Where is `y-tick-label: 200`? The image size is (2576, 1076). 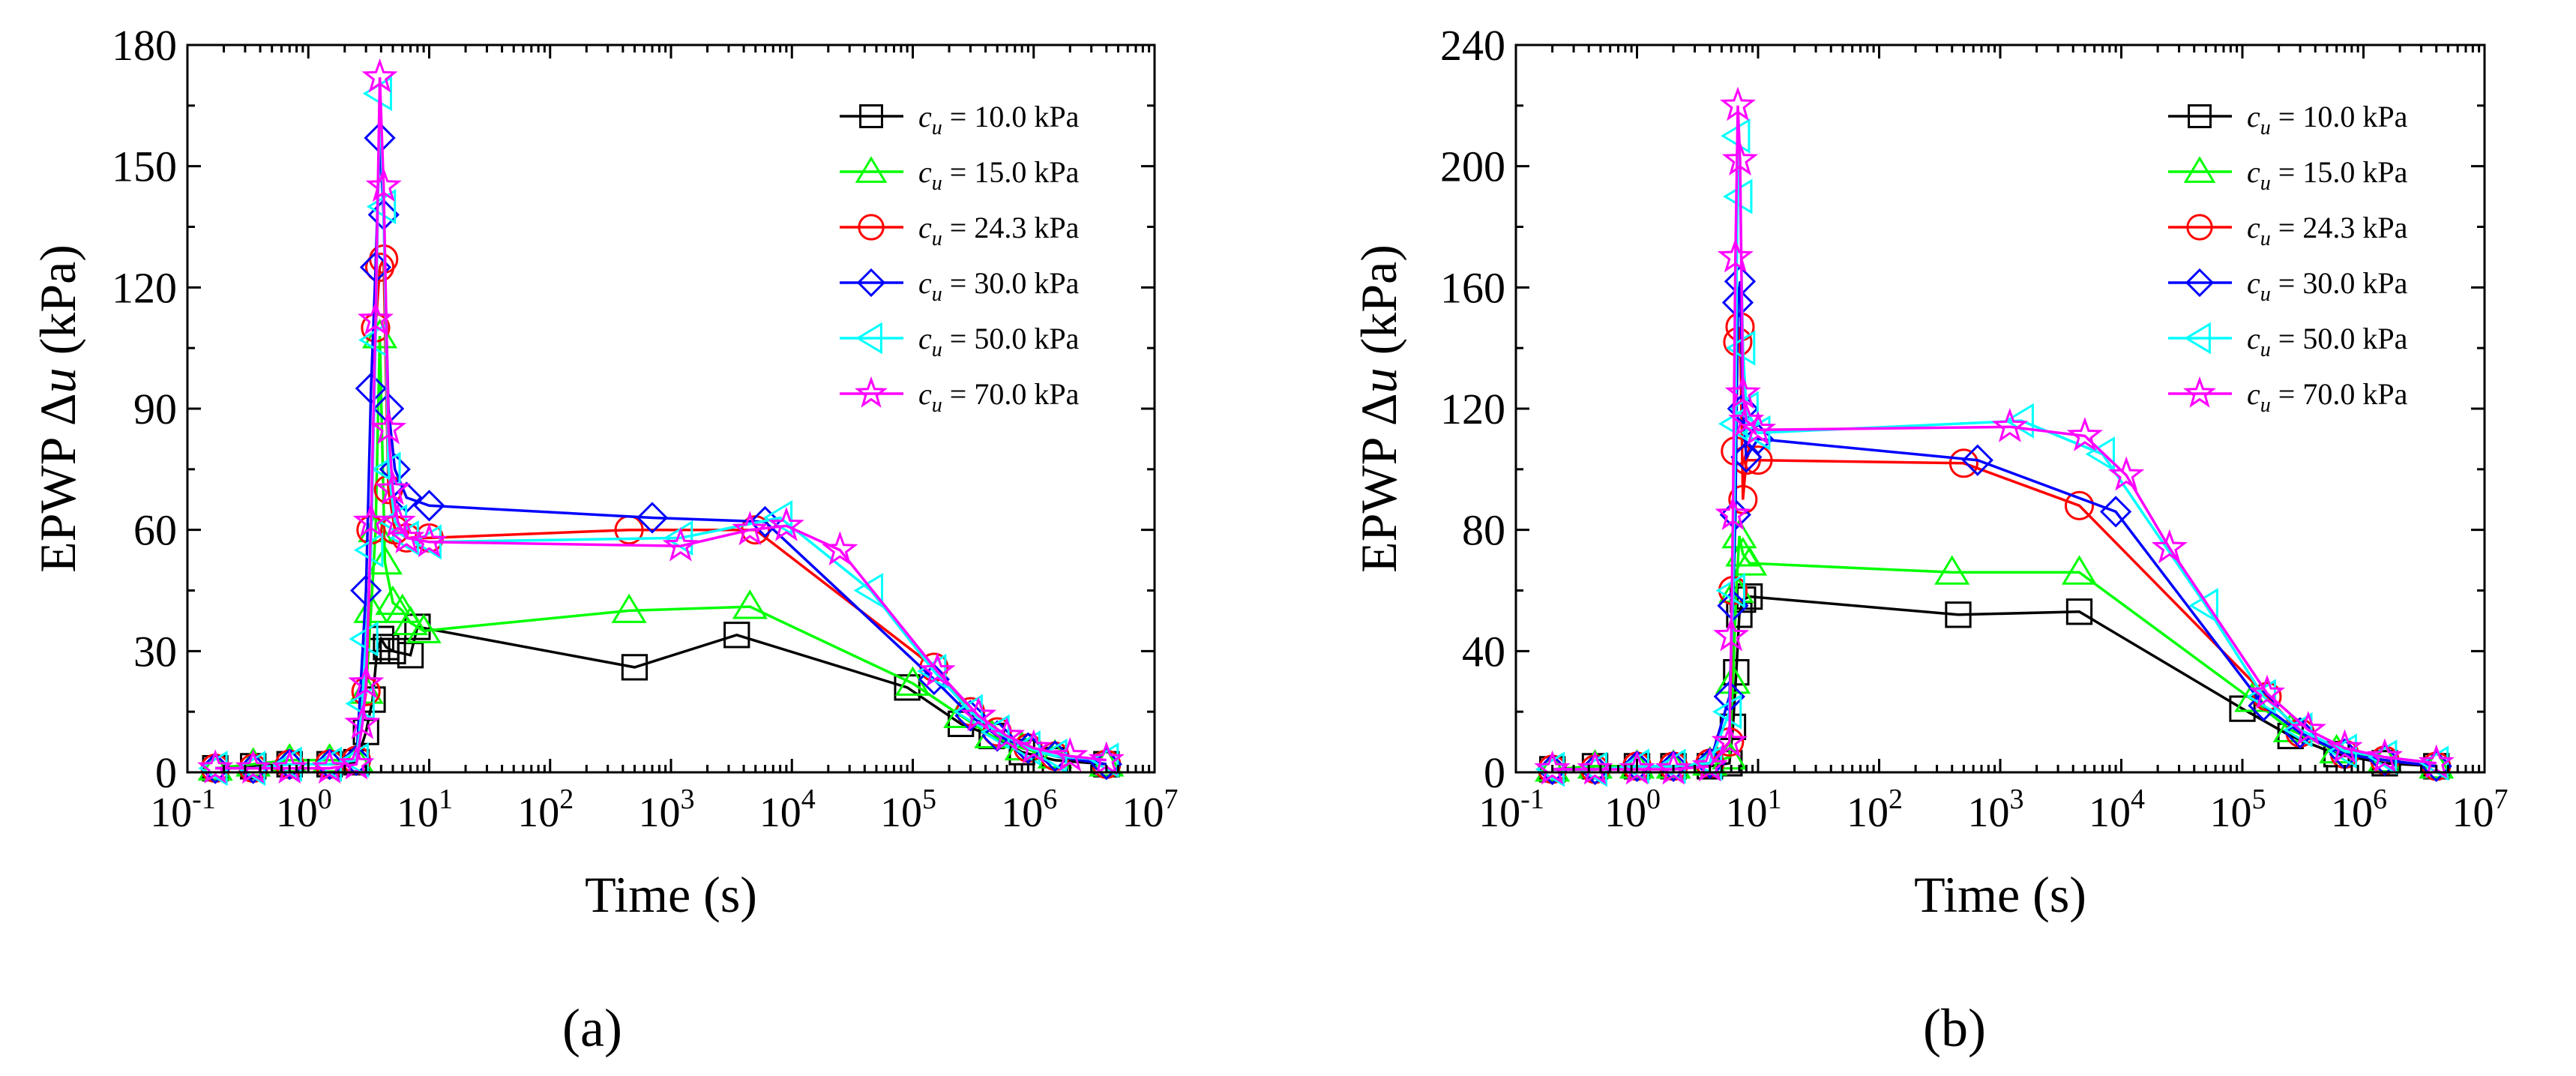
y-tick-label: 200 is located at coordinates (1473, 166).